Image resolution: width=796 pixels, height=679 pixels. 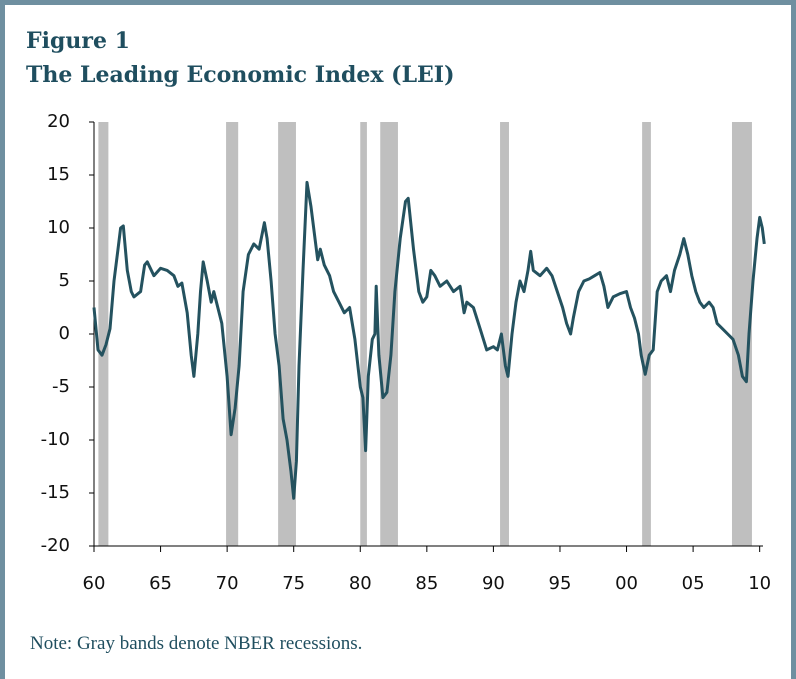 What do you see at coordinates (58, 174) in the screenshot?
I see `y-tick-label: 15` at bounding box center [58, 174].